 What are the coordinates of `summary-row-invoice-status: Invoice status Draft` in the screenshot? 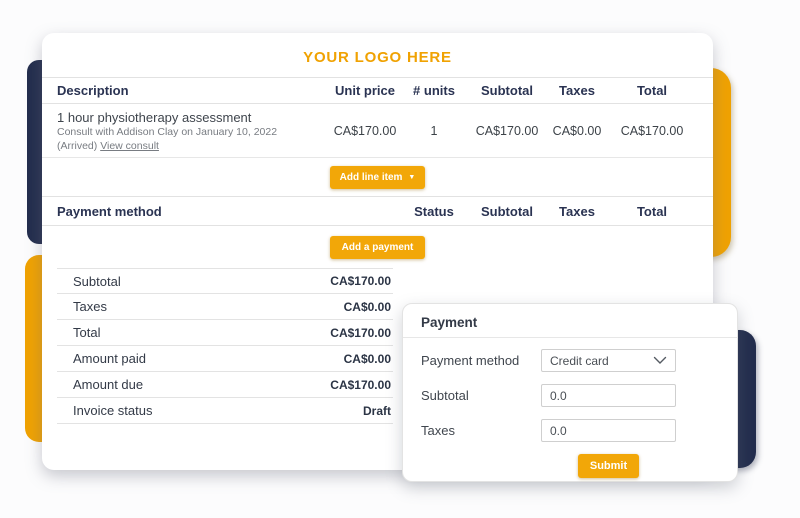 It's located at (225, 411).